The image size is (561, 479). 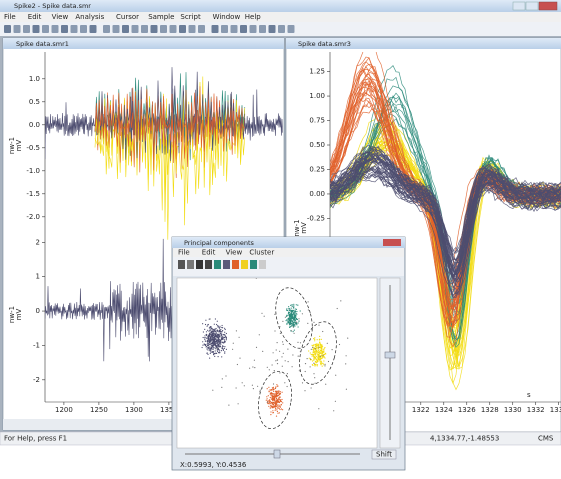 I want to click on menu-item: View, so click(x=60, y=17).